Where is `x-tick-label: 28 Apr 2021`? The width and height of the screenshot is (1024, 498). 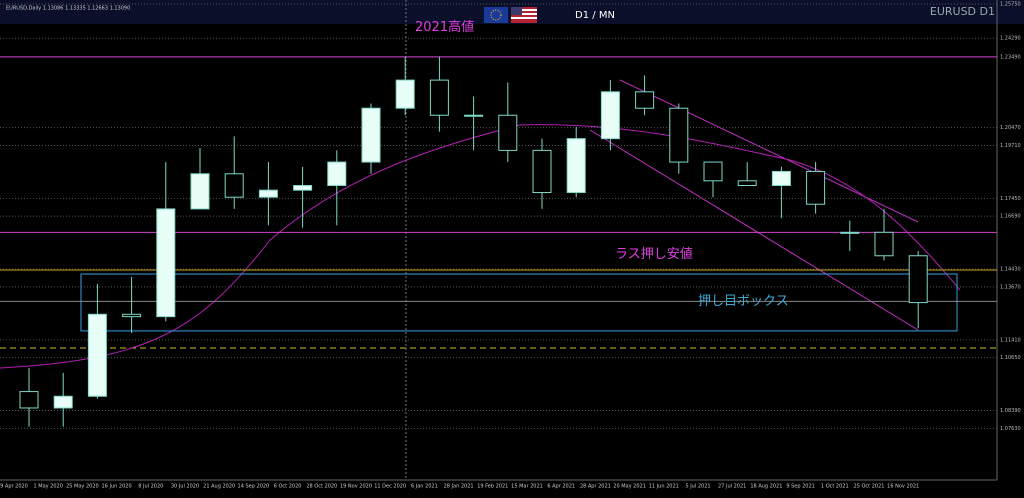
x-tick-label: 28 Apr 2021 is located at coordinates (595, 487).